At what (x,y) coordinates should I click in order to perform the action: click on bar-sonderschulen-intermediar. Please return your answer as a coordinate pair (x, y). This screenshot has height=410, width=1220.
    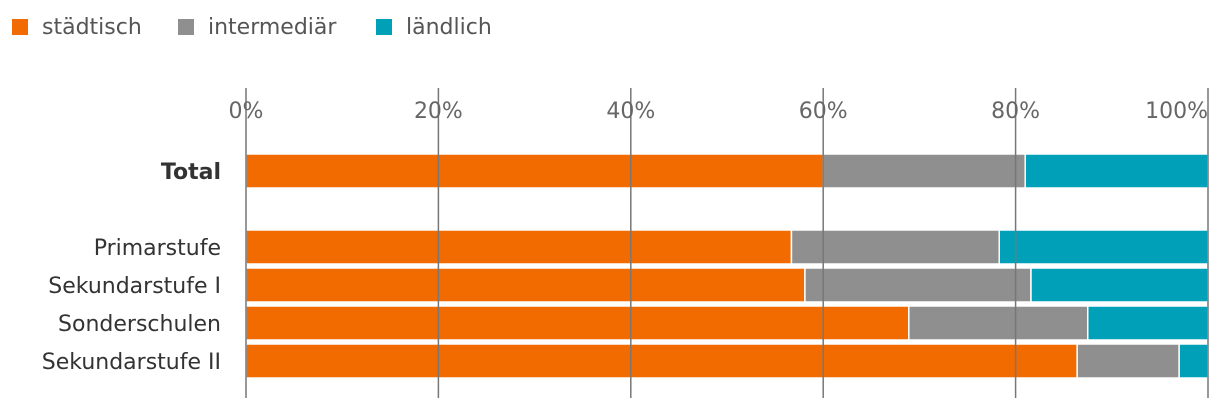
    Looking at the image, I should click on (998, 323).